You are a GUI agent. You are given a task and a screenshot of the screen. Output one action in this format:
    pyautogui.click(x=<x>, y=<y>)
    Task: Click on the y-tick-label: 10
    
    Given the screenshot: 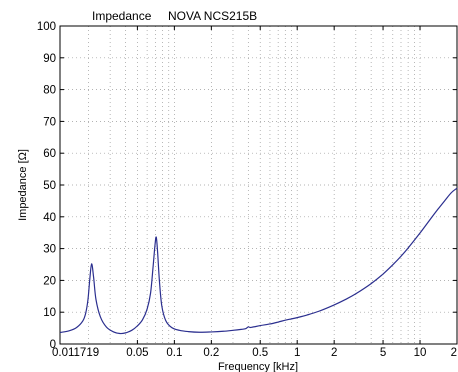 What is the action you would take?
    pyautogui.click(x=49, y=313)
    